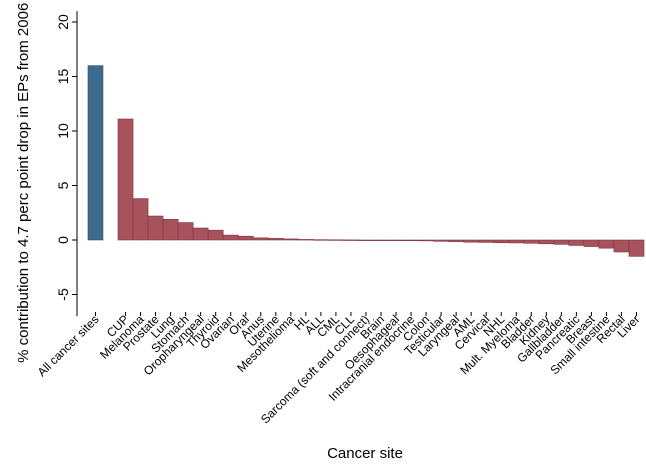 The width and height of the screenshot is (646, 464). I want to click on x-axis-title: Cancer site, so click(365, 453).